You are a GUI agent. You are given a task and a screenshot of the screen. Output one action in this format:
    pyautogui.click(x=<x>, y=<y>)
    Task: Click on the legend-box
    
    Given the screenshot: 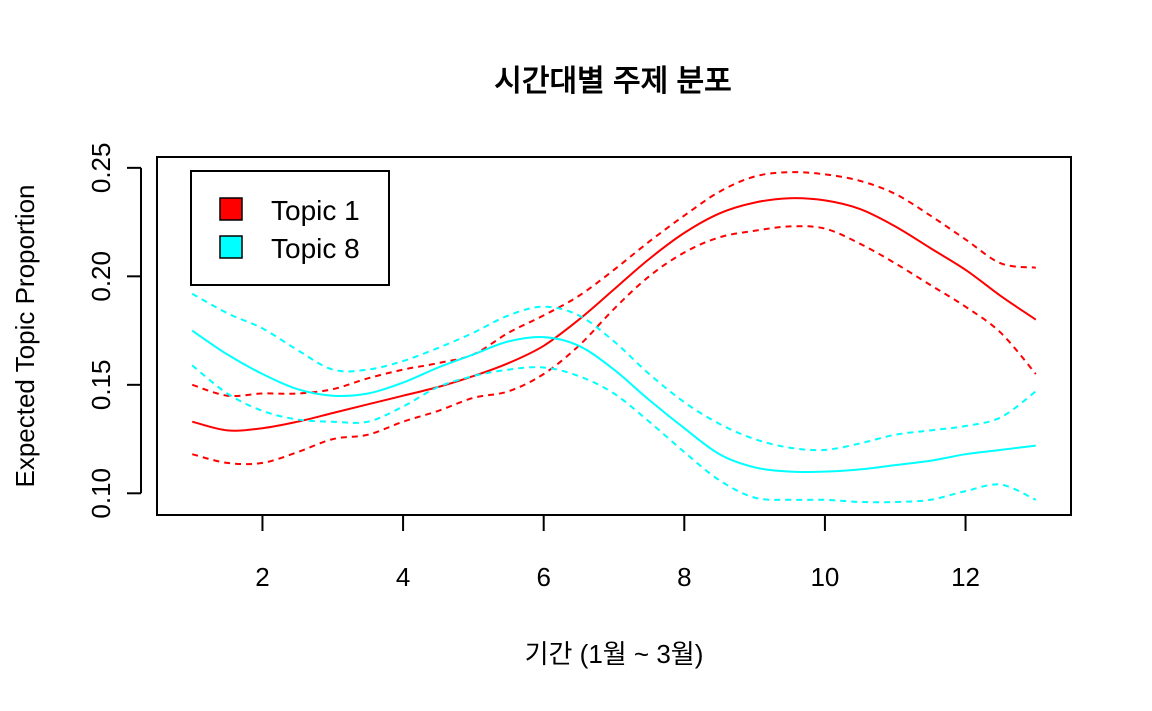 What is the action you would take?
    pyautogui.click(x=290, y=228)
    